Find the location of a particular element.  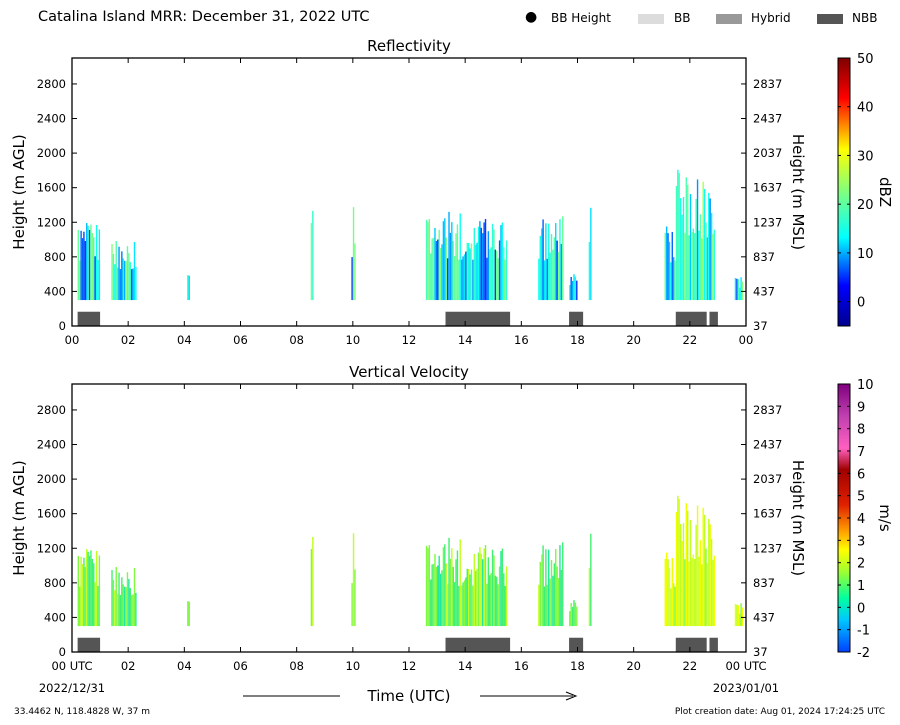

y2-tick-label: 837 is located at coordinates (764, 583).